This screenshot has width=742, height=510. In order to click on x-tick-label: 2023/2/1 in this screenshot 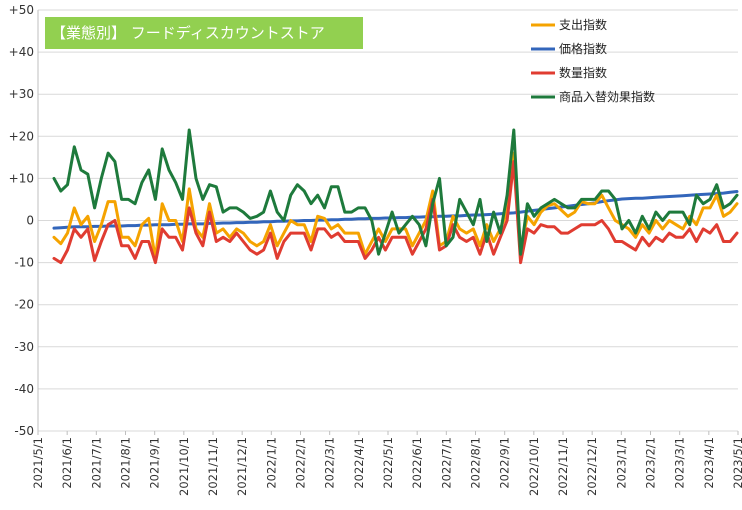, I will do `click(651, 463)`.